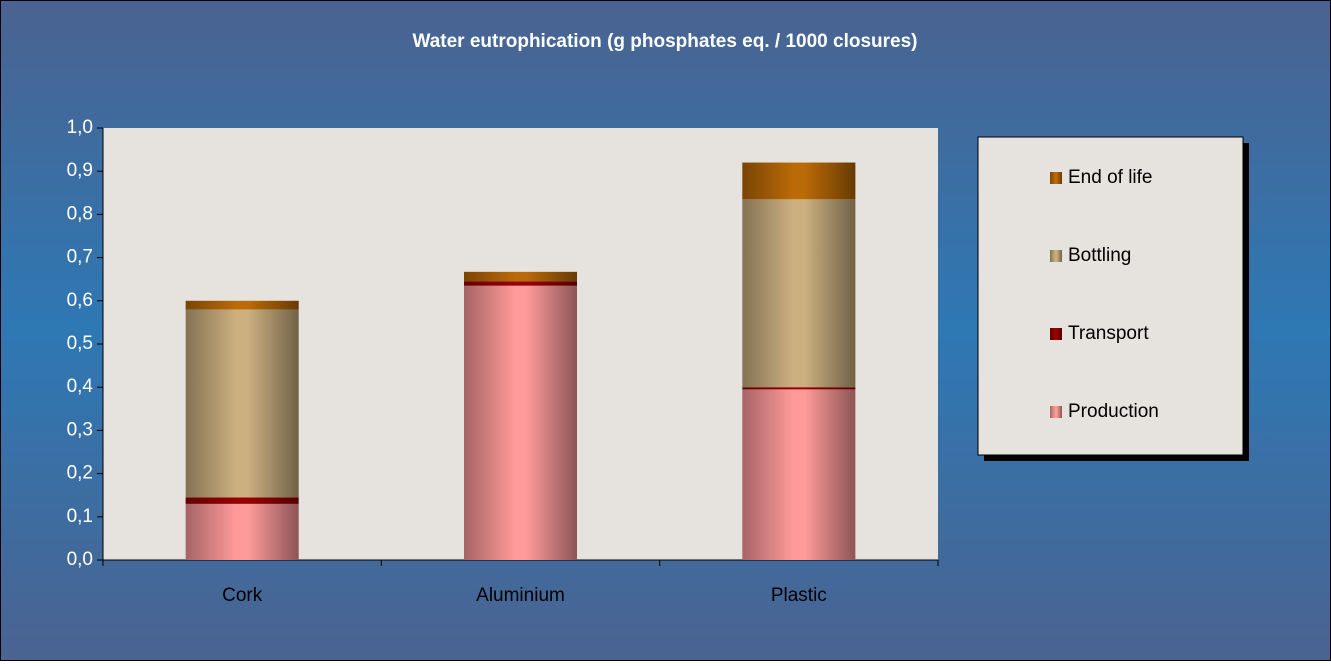  What do you see at coordinates (80, 516) in the screenshot?
I see `y-tick-label: 0,1` at bounding box center [80, 516].